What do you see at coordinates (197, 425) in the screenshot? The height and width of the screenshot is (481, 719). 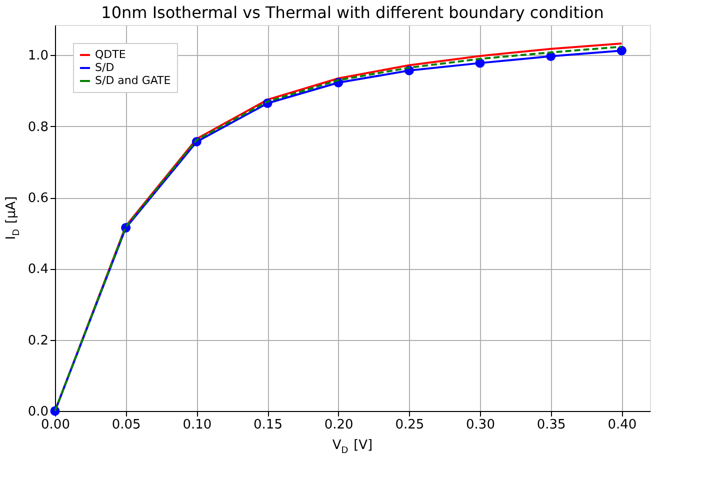 I see `x-tick-label: 0.10` at bounding box center [197, 425].